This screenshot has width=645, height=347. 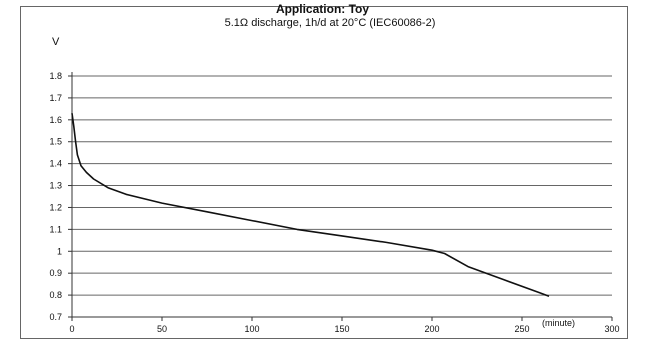 I want to click on x-axis-unit-label: (minute), so click(x=559, y=323).